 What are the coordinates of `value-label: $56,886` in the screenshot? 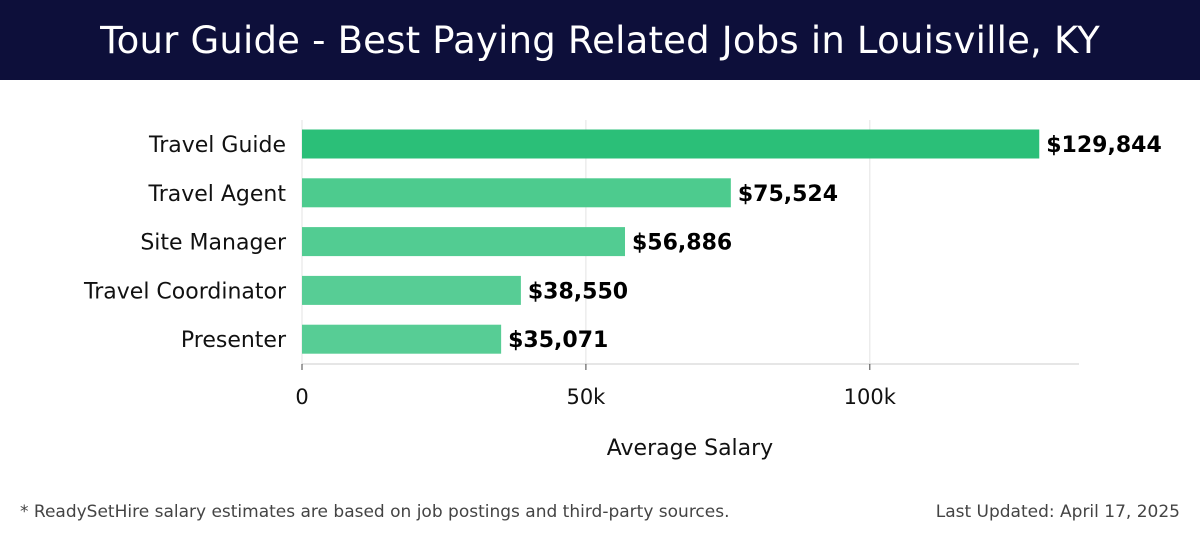 It's located at (682, 243).